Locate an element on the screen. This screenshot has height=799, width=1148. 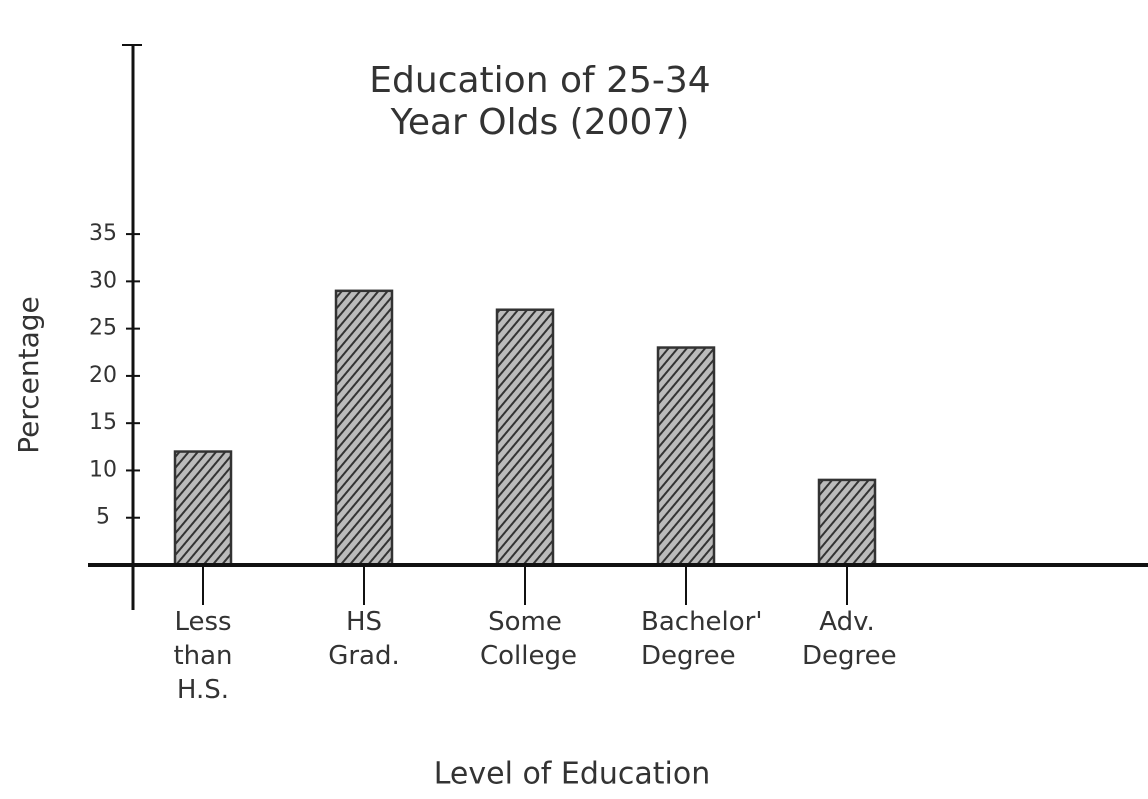
y-axis-label: Percentage is located at coordinates (28, 375).